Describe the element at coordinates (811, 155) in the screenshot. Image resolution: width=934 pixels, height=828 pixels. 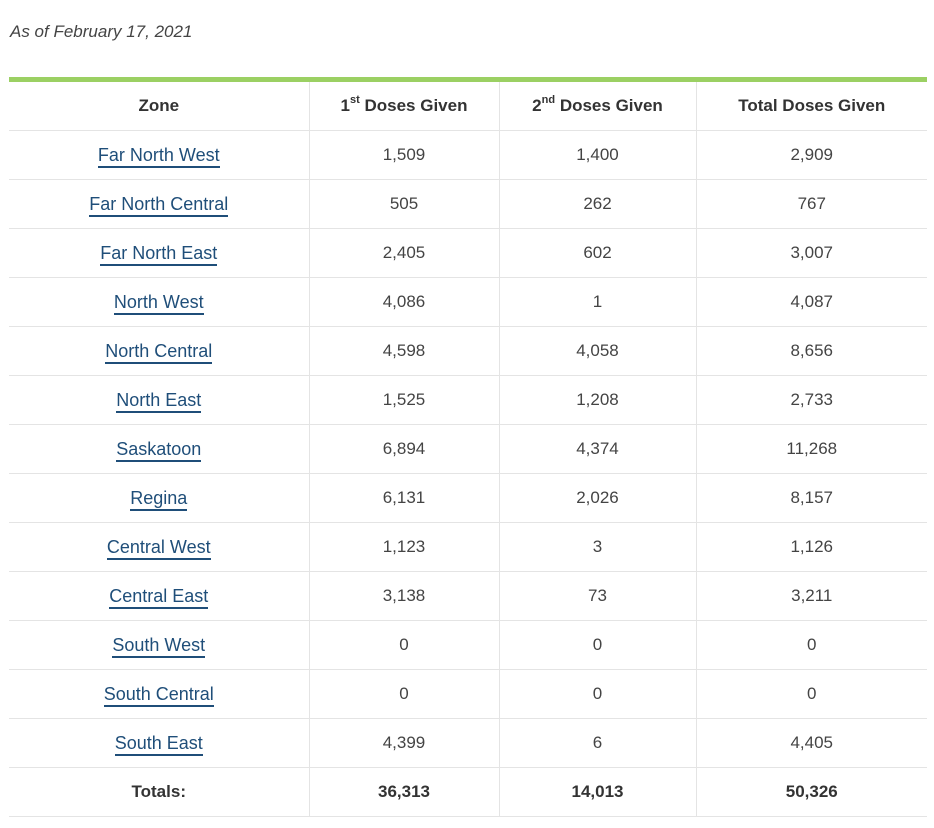
I see `total-doses-cell: 2,909` at that location.